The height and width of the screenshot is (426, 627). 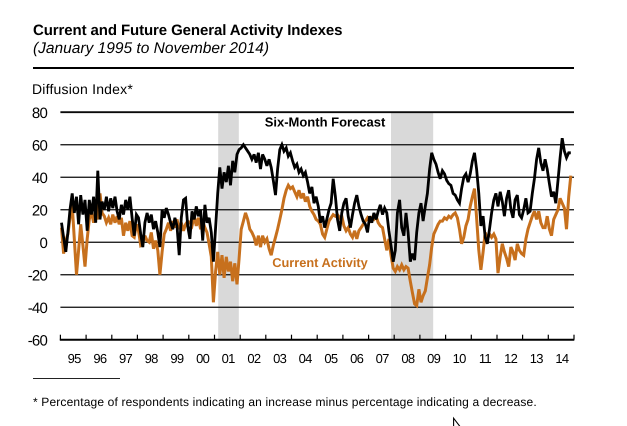 I want to click on svg-text: Six-Month Forecast, so click(x=325, y=122).